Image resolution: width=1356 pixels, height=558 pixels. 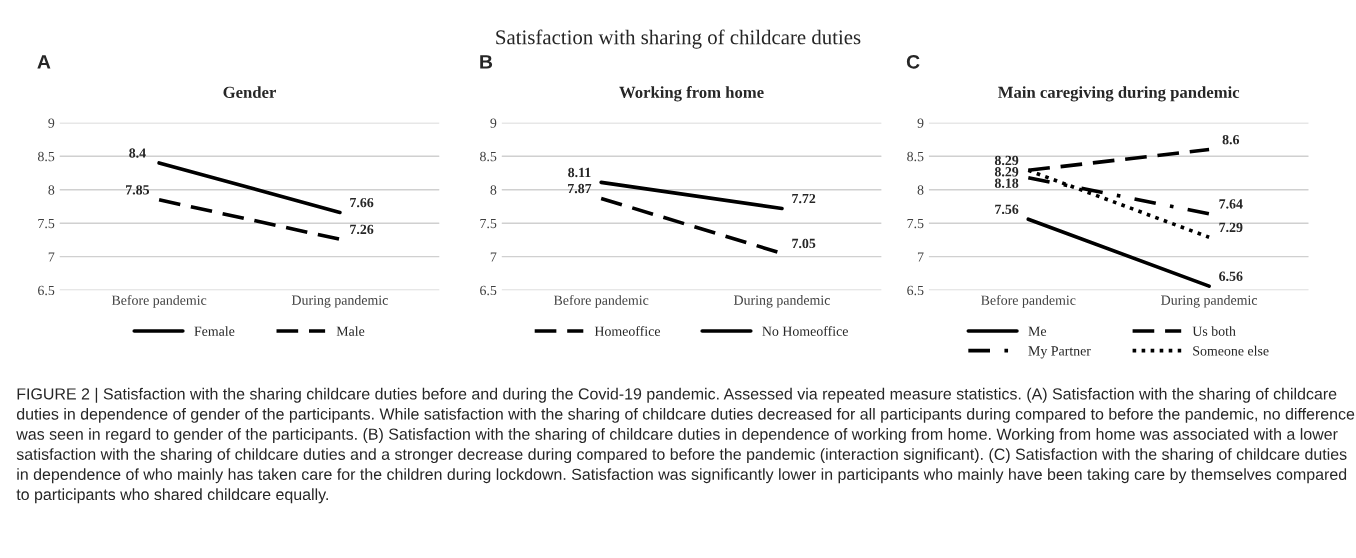 I want to click on data-label: 7.85, so click(x=138, y=190).